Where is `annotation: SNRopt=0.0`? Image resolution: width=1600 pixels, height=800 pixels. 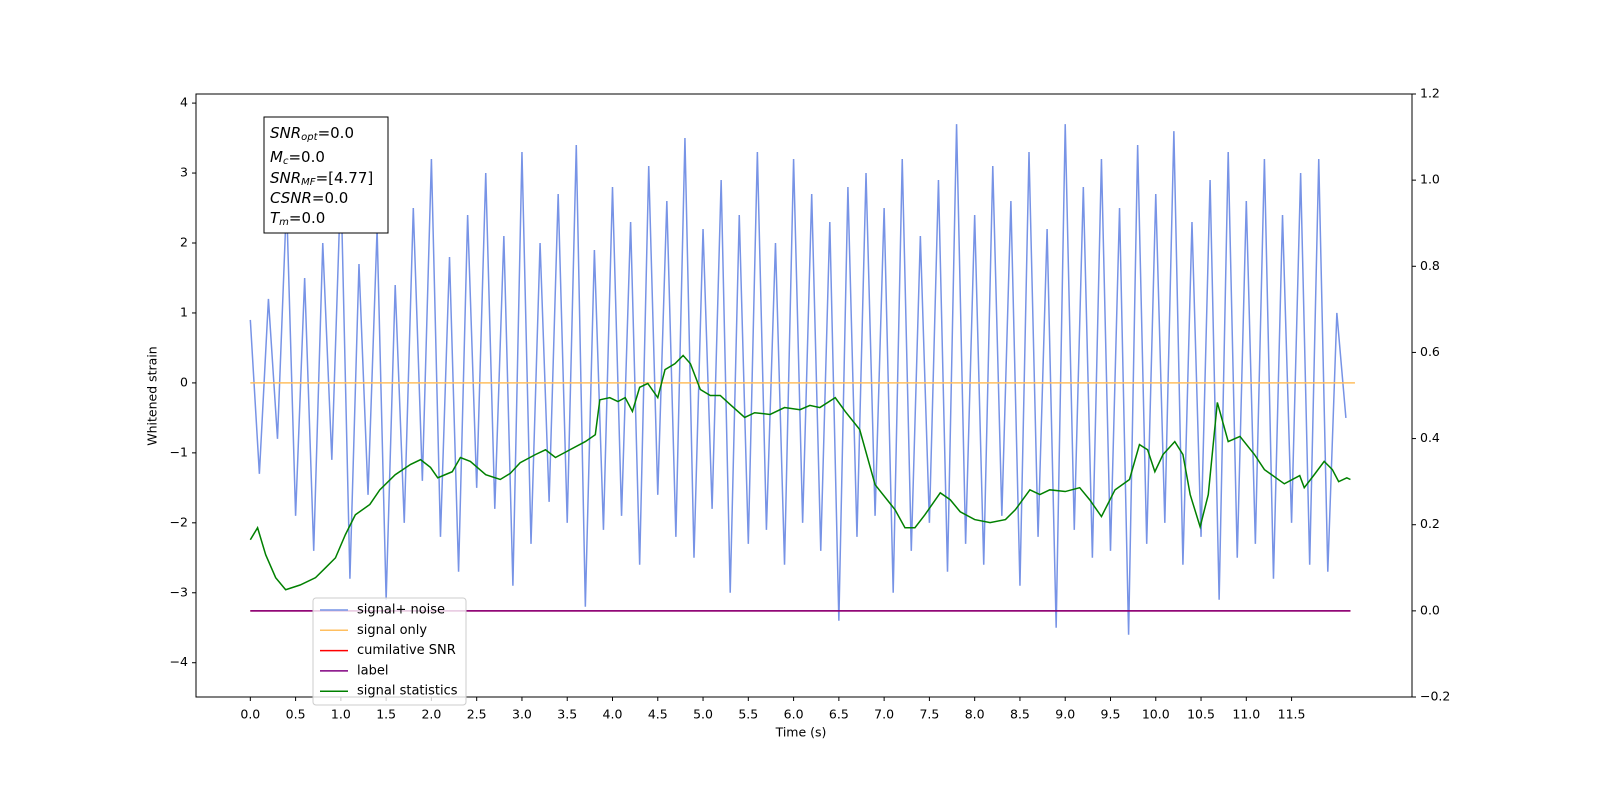
annotation: SNRopt=0.0 is located at coordinates (312, 134).